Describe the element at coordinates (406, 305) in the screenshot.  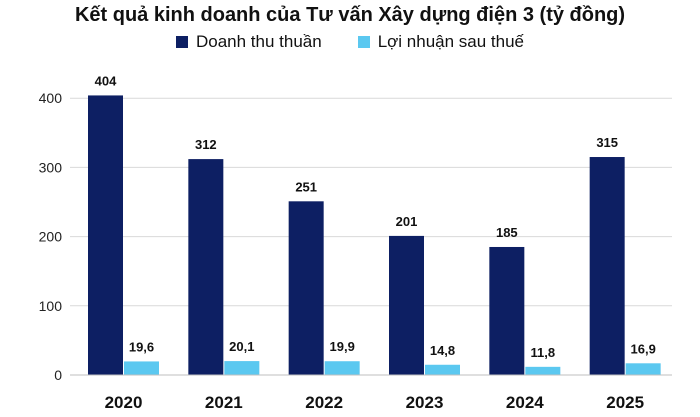
I see `bar-revenue-2023` at that location.